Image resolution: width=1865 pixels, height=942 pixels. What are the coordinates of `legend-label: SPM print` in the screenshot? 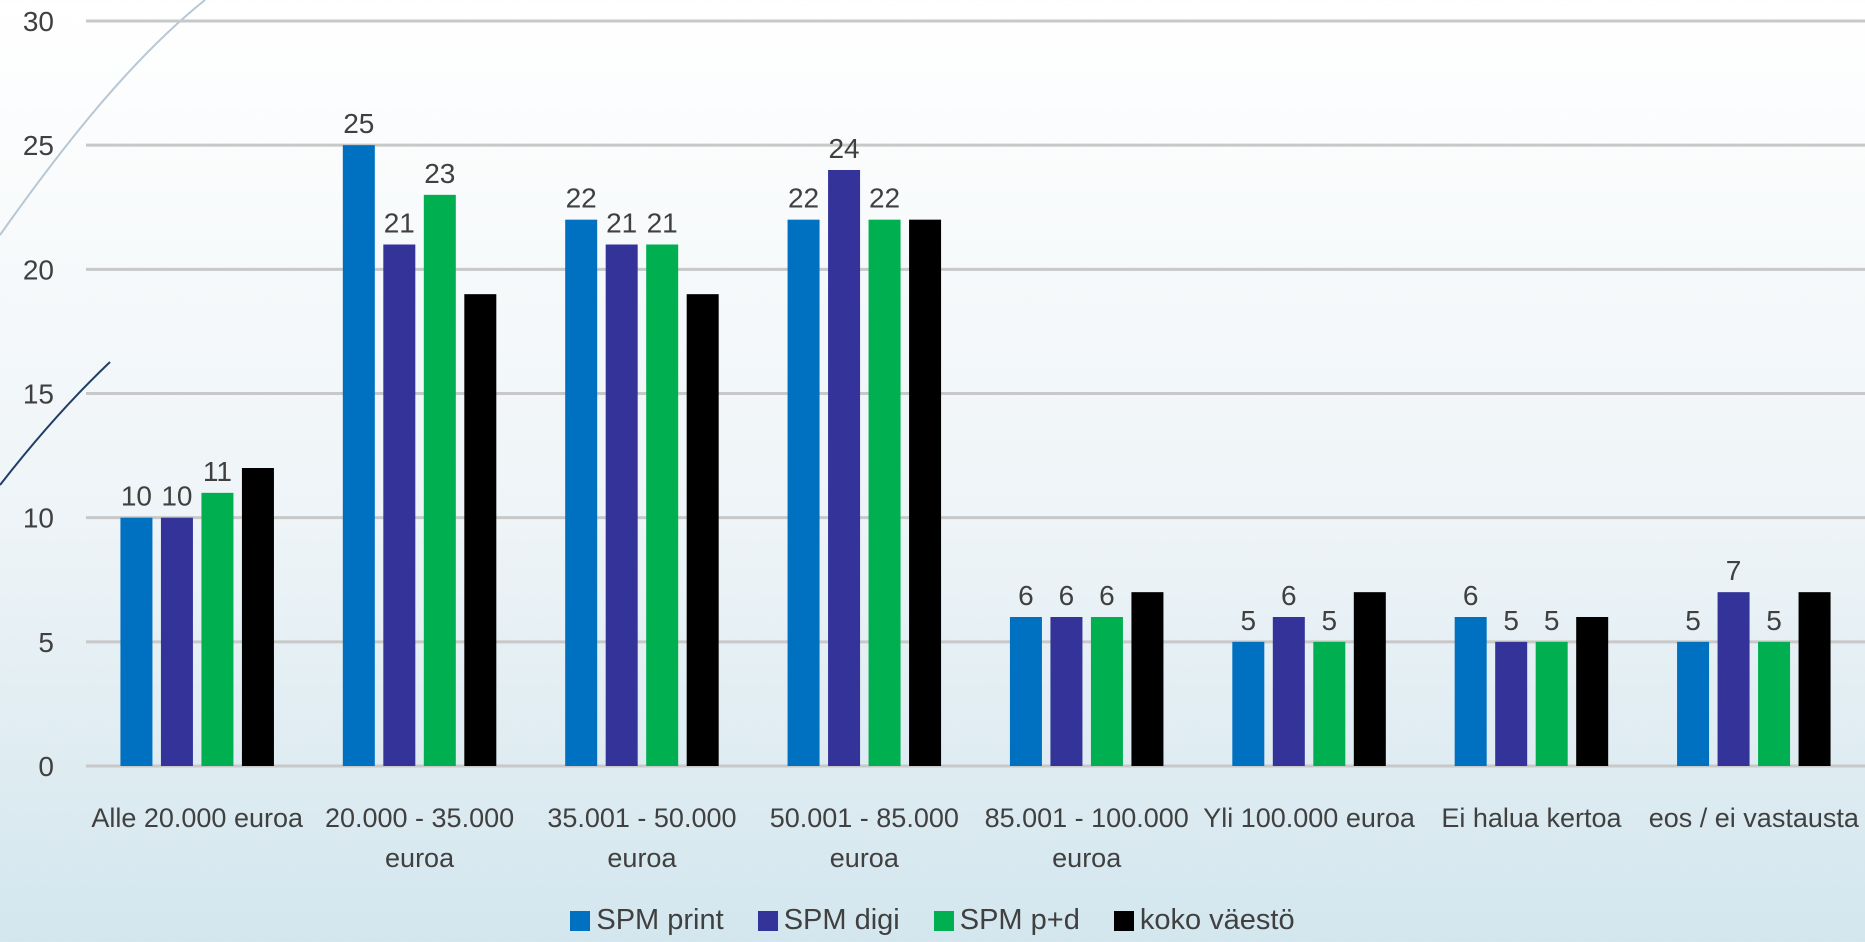 It's located at (660, 920).